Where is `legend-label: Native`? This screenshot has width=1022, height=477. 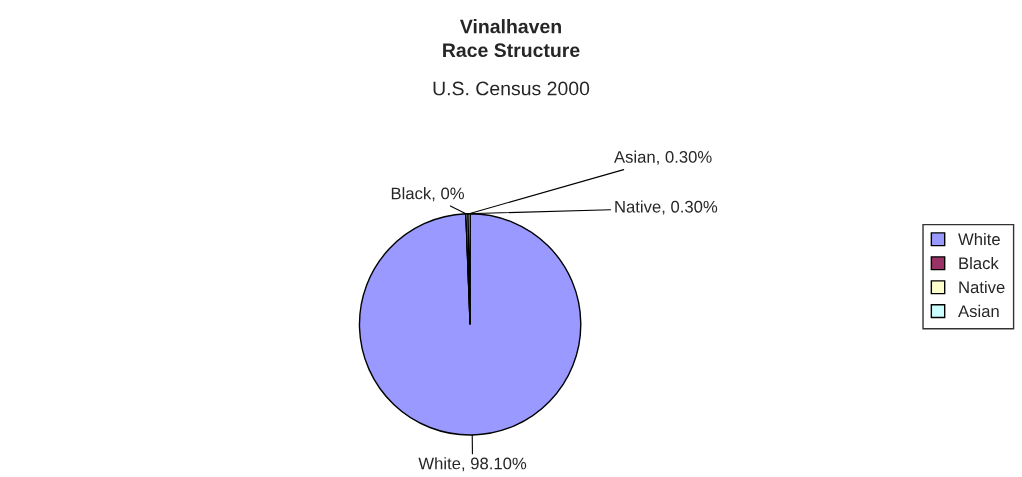 legend-label: Native is located at coordinates (982, 287).